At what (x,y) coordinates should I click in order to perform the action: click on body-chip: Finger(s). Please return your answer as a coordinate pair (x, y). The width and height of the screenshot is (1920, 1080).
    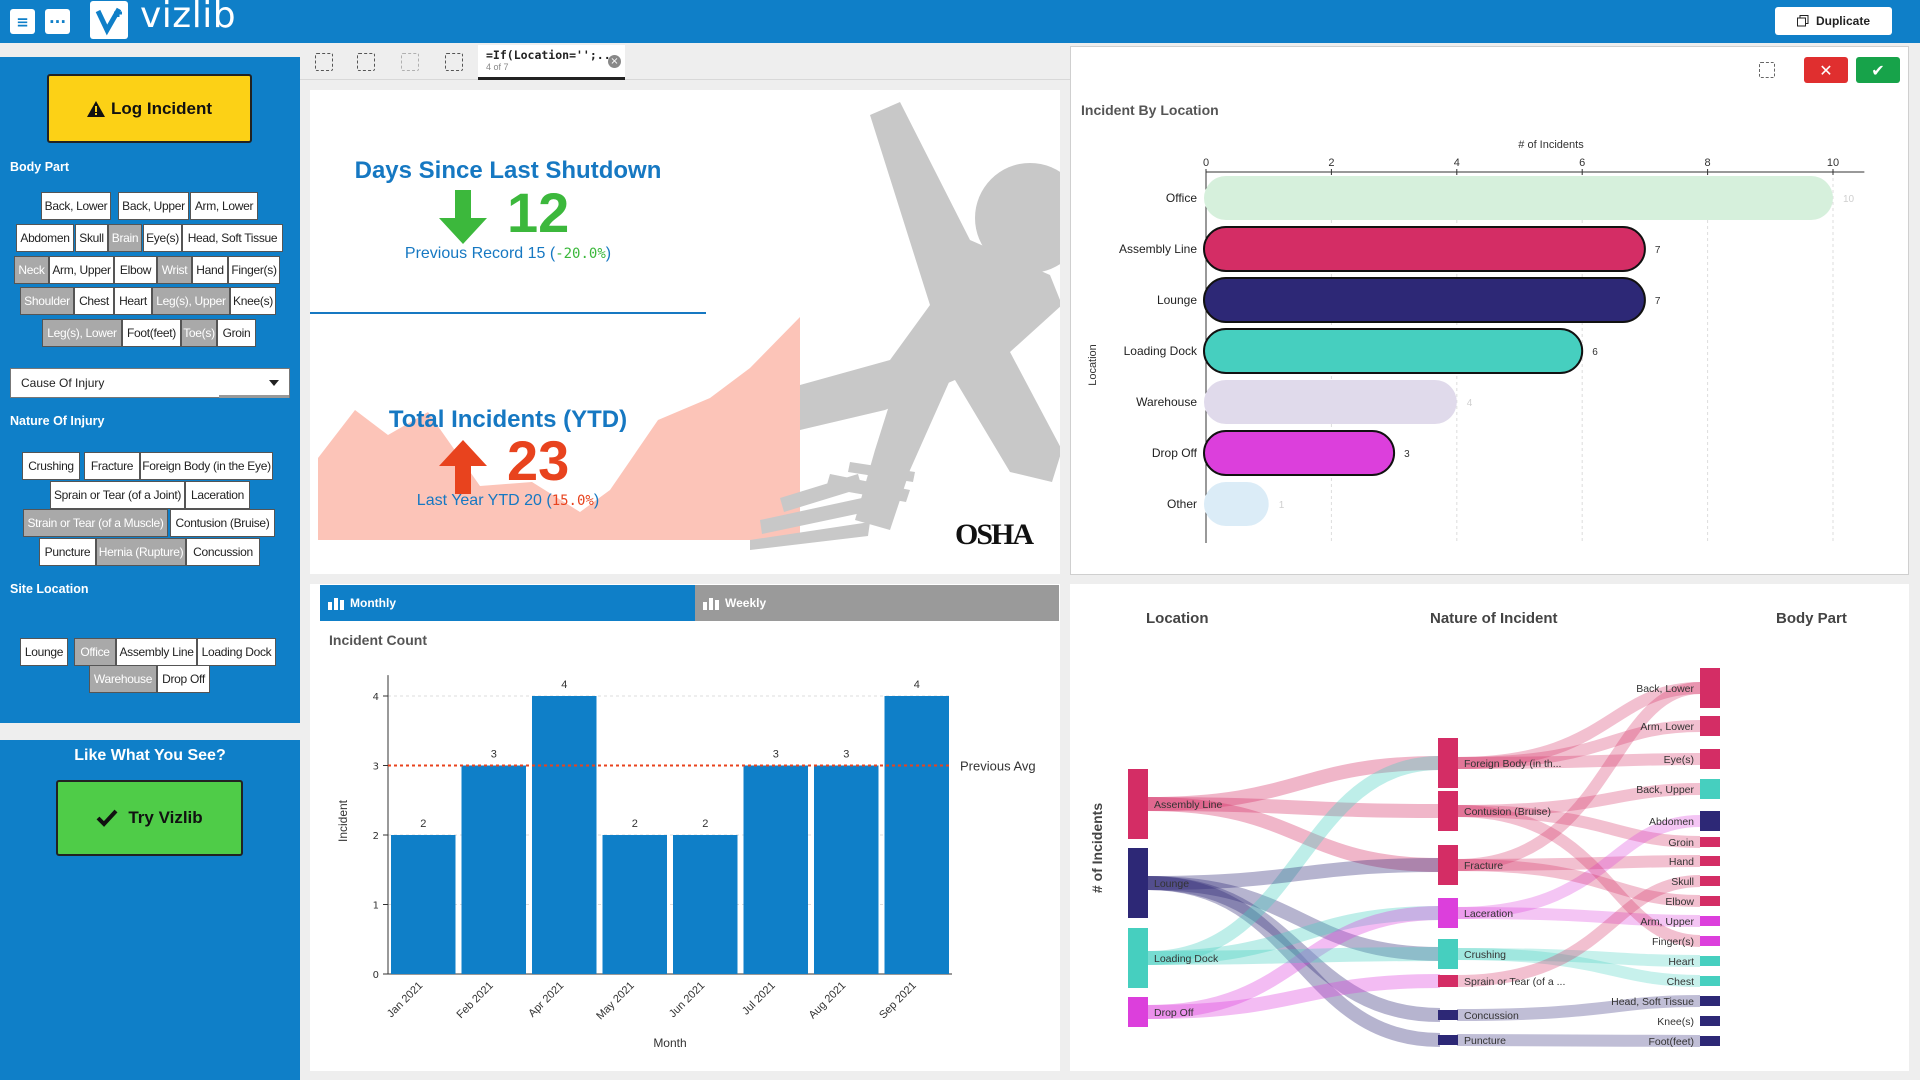
    Looking at the image, I should click on (254, 270).